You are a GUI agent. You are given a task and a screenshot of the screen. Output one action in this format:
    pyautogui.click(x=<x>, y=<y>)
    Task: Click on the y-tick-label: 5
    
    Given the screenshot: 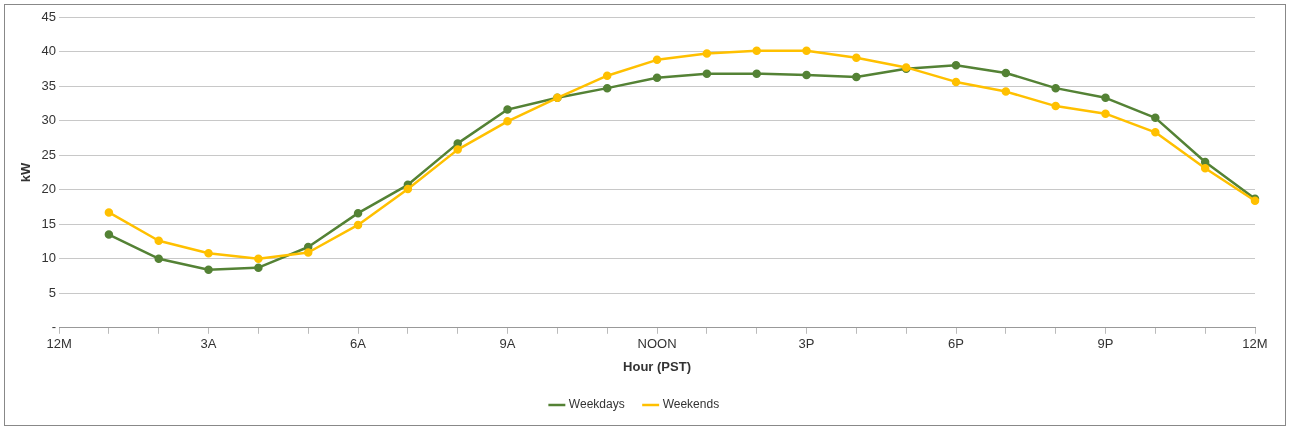 What is the action you would take?
    pyautogui.click(x=52, y=292)
    